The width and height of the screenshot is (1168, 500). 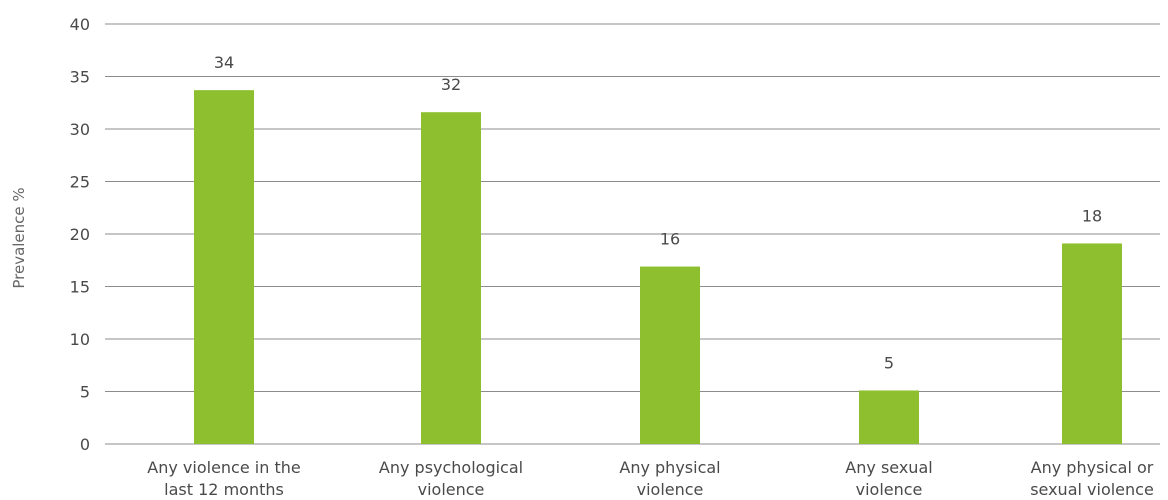 I want to click on x-tick-label: Any violence in the, so click(x=223, y=467).